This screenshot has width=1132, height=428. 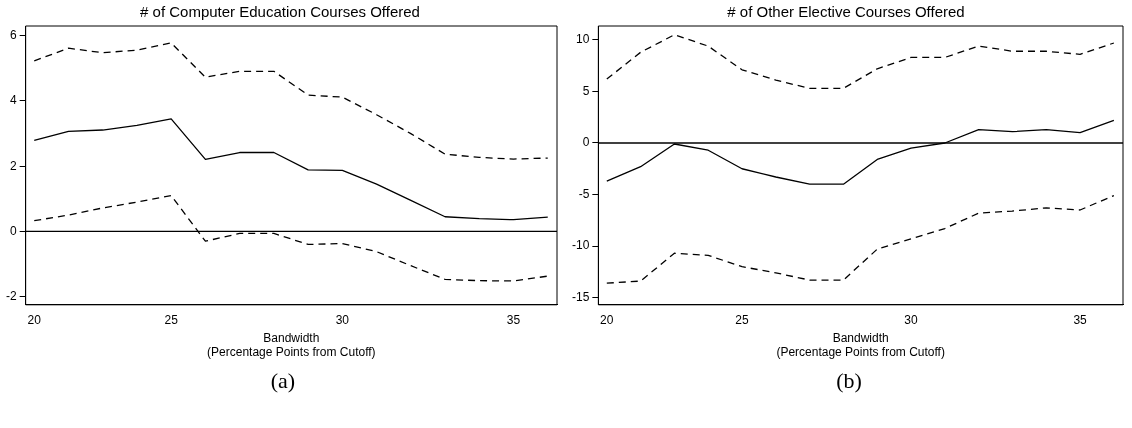 What do you see at coordinates (586, 90) in the screenshot?
I see `y-tick-label: 5` at bounding box center [586, 90].